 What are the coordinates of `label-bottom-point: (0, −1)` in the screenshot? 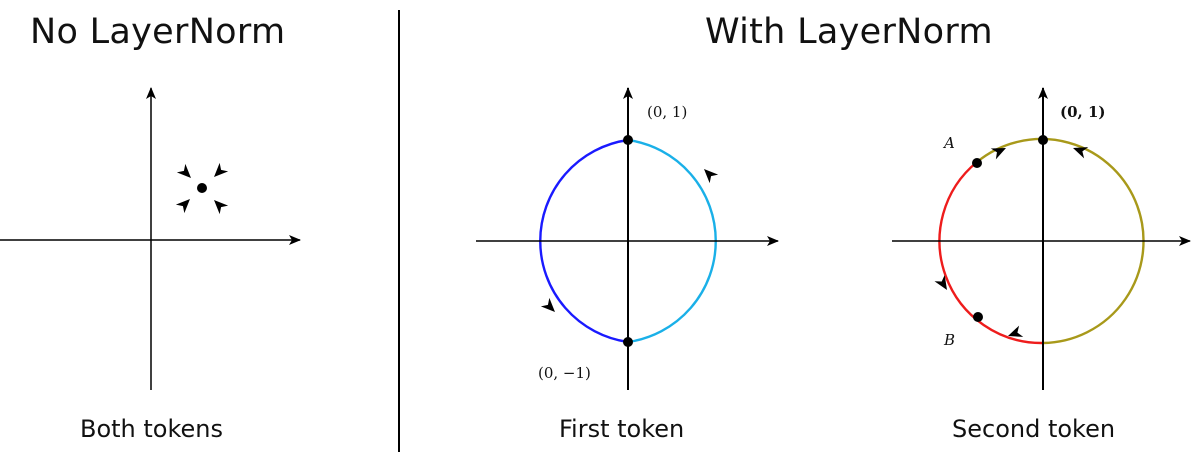 It's located at (564, 373).